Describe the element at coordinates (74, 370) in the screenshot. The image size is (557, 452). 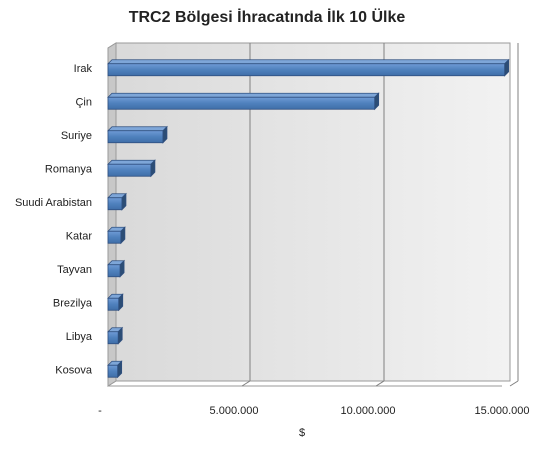
I see `category-label: Kosova` at that location.